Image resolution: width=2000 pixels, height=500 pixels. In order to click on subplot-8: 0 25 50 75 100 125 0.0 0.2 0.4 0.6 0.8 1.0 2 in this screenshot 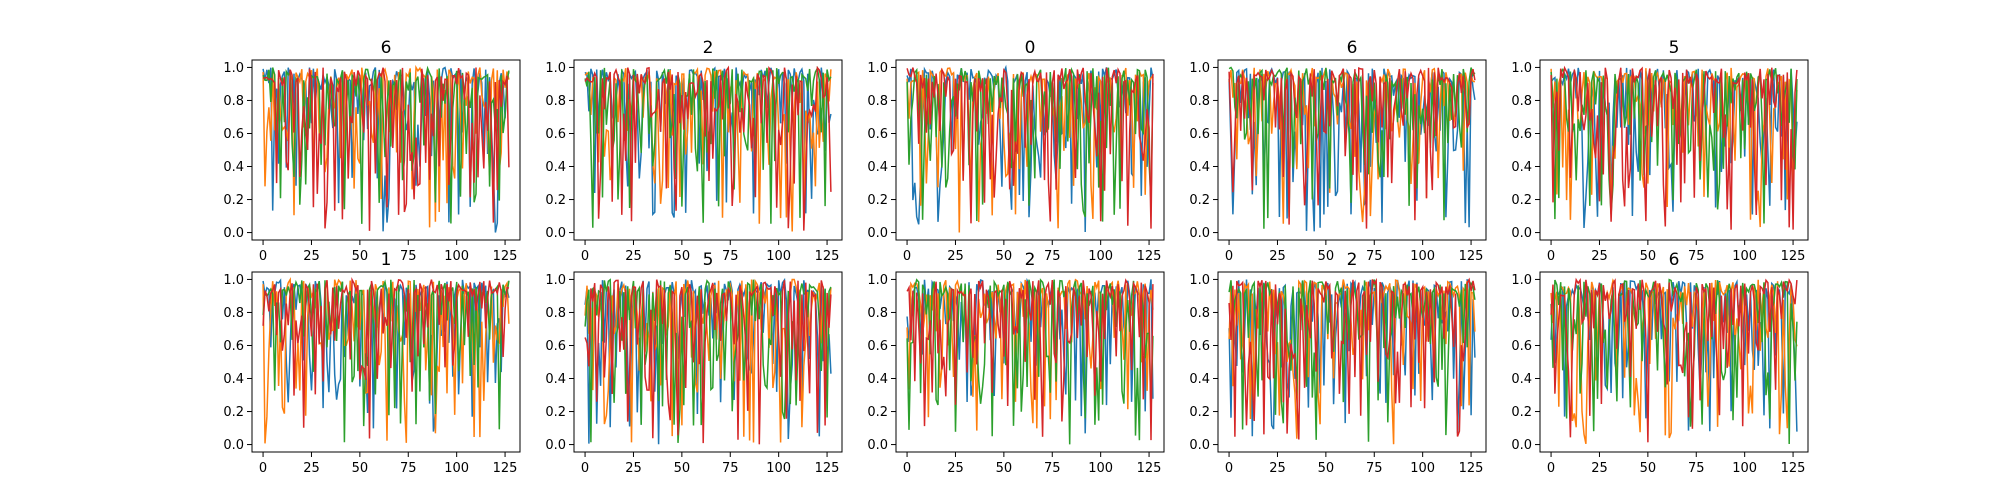, I will do `click(1016, 363)`.